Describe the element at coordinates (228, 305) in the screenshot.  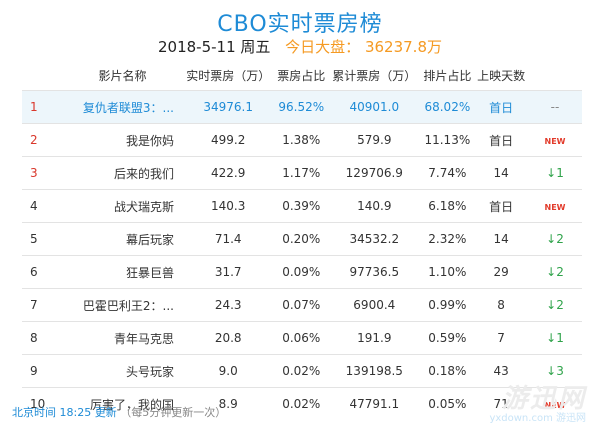
I see `realtime-box-office: 24.3` at that location.